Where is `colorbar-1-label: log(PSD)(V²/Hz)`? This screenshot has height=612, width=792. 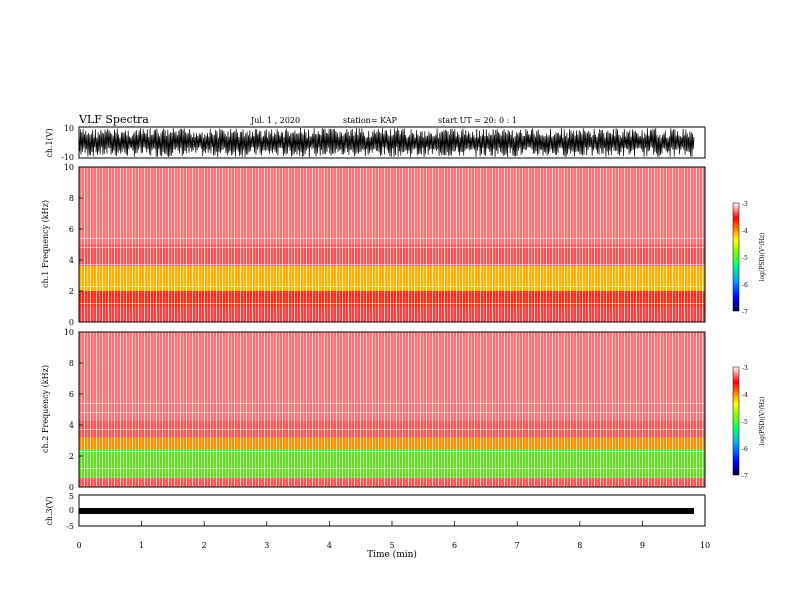 colorbar-1-label: log(PSD)(V²/Hz) is located at coordinates (762, 257).